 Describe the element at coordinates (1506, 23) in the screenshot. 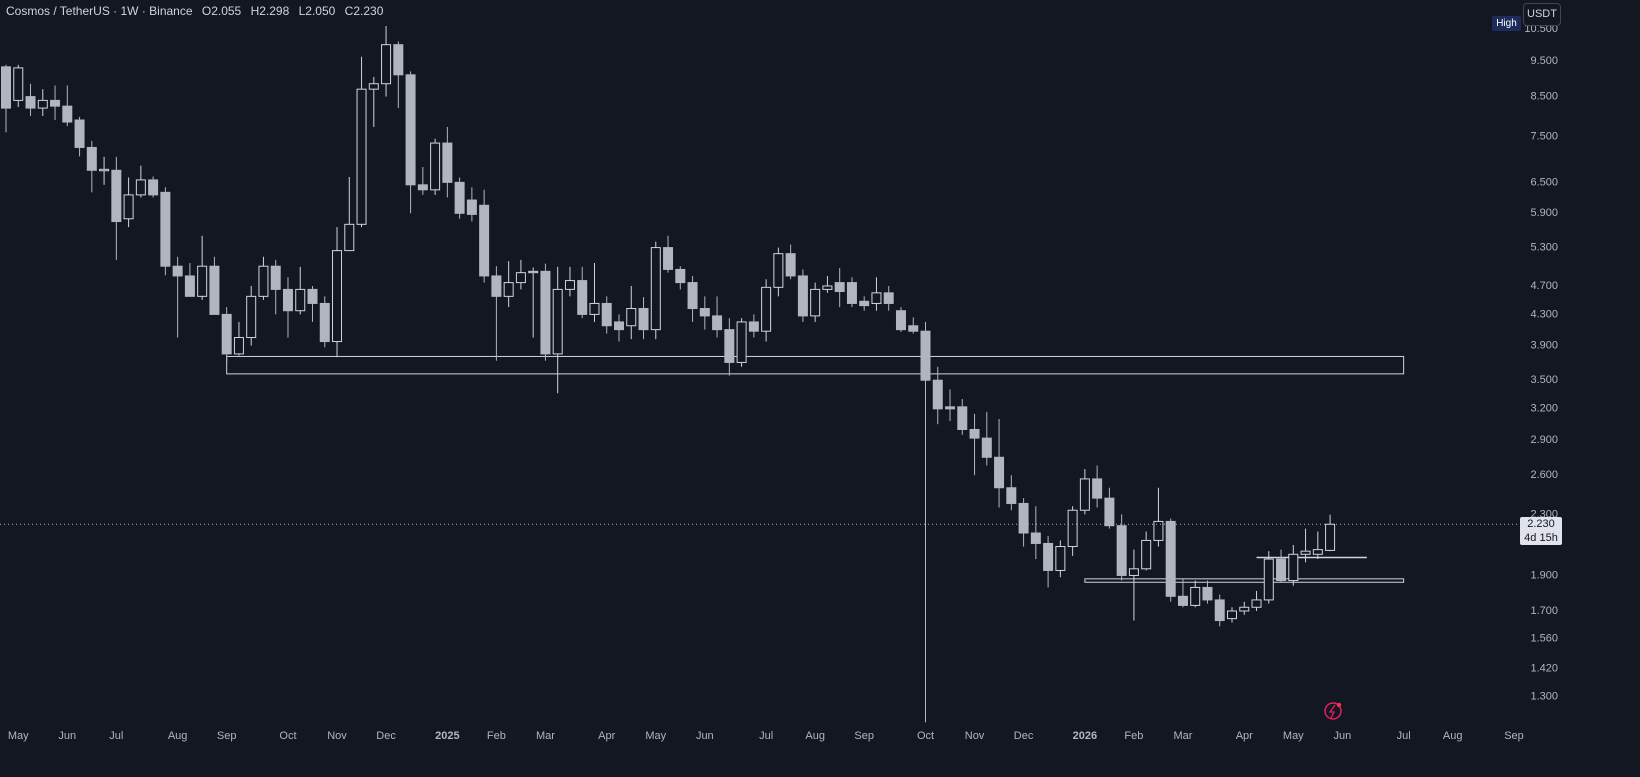

I see `high-badge: High` at that location.